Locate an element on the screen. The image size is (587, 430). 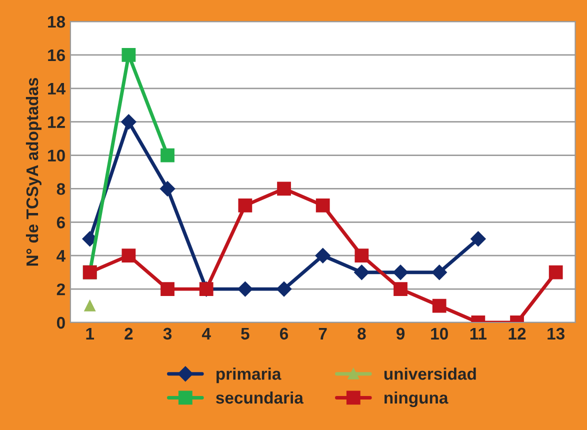
x-tick-label: 5 is located at coordinates (245, 334).